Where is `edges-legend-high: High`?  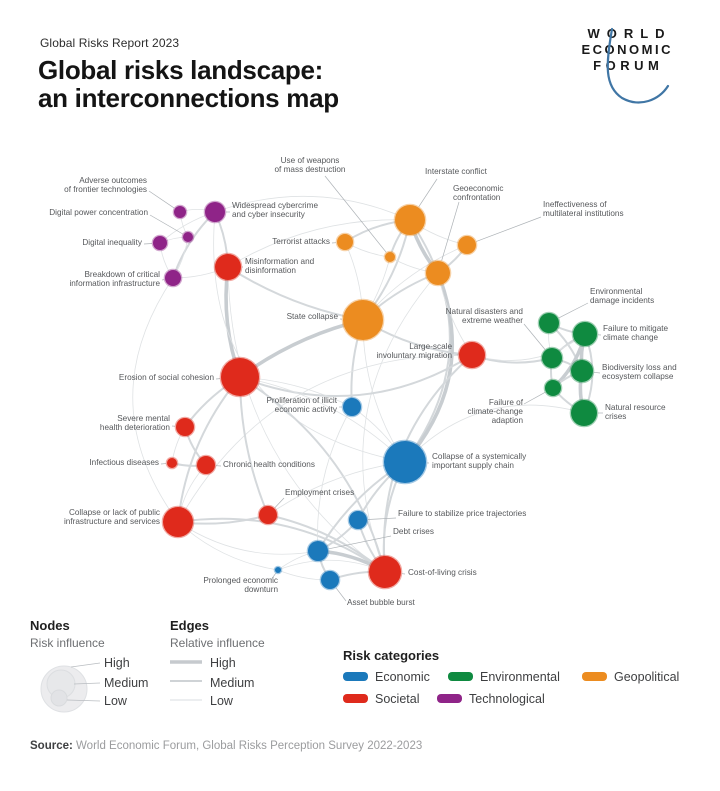
edges-legend-high: High is located at coordinates (223, 663).